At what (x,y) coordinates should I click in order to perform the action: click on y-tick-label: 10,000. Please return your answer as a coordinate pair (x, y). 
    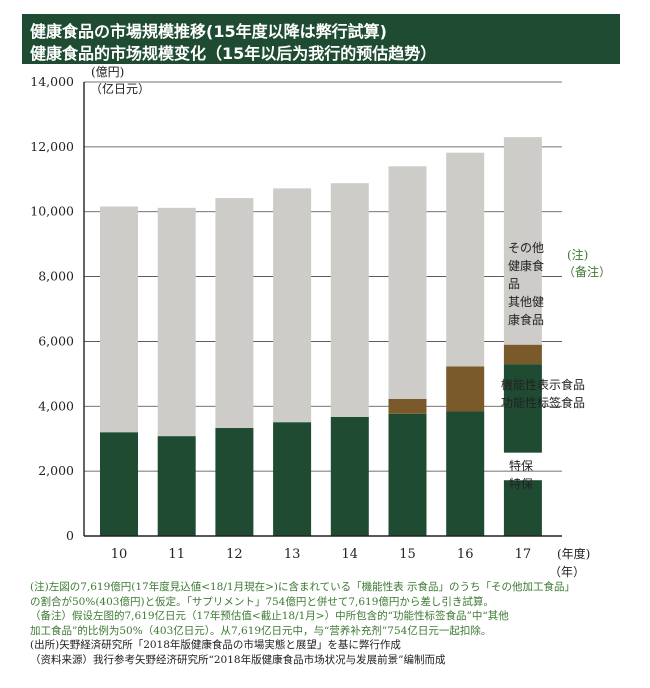
    Looking at the image, I should click on (52, 211).